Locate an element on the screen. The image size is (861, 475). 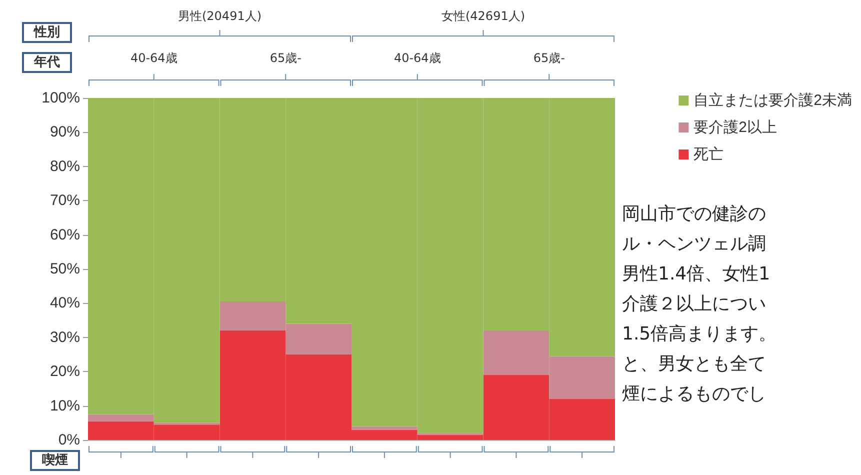
y-tick-label: 50% is located at coordinates (65, 269).